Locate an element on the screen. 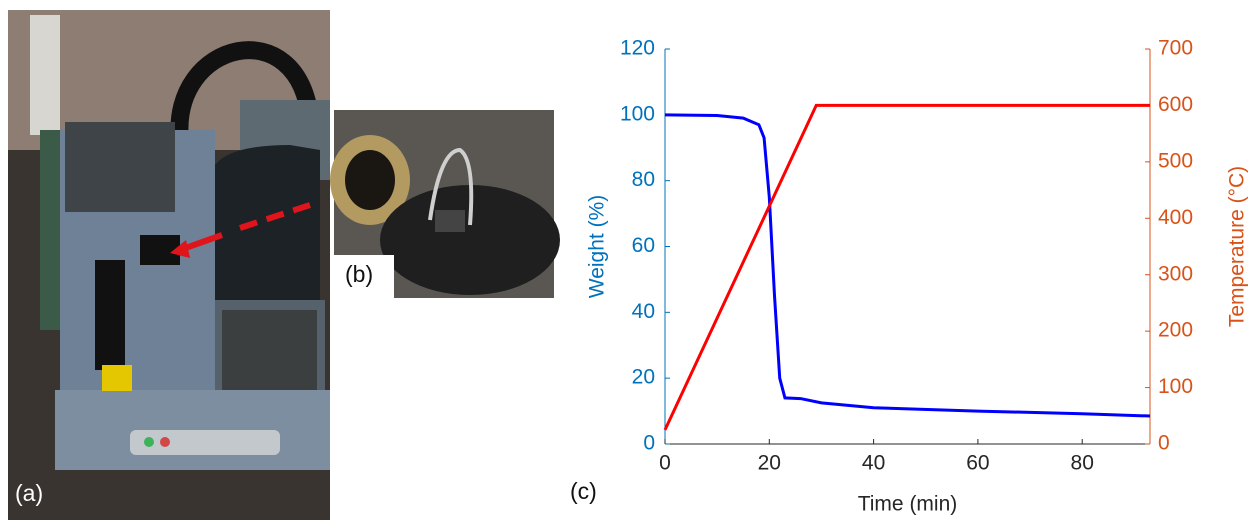 Image resolution: width=1252 pixels, height=525 pixels. y2-tick-label: 600 is located at coordinates (1175, 104).